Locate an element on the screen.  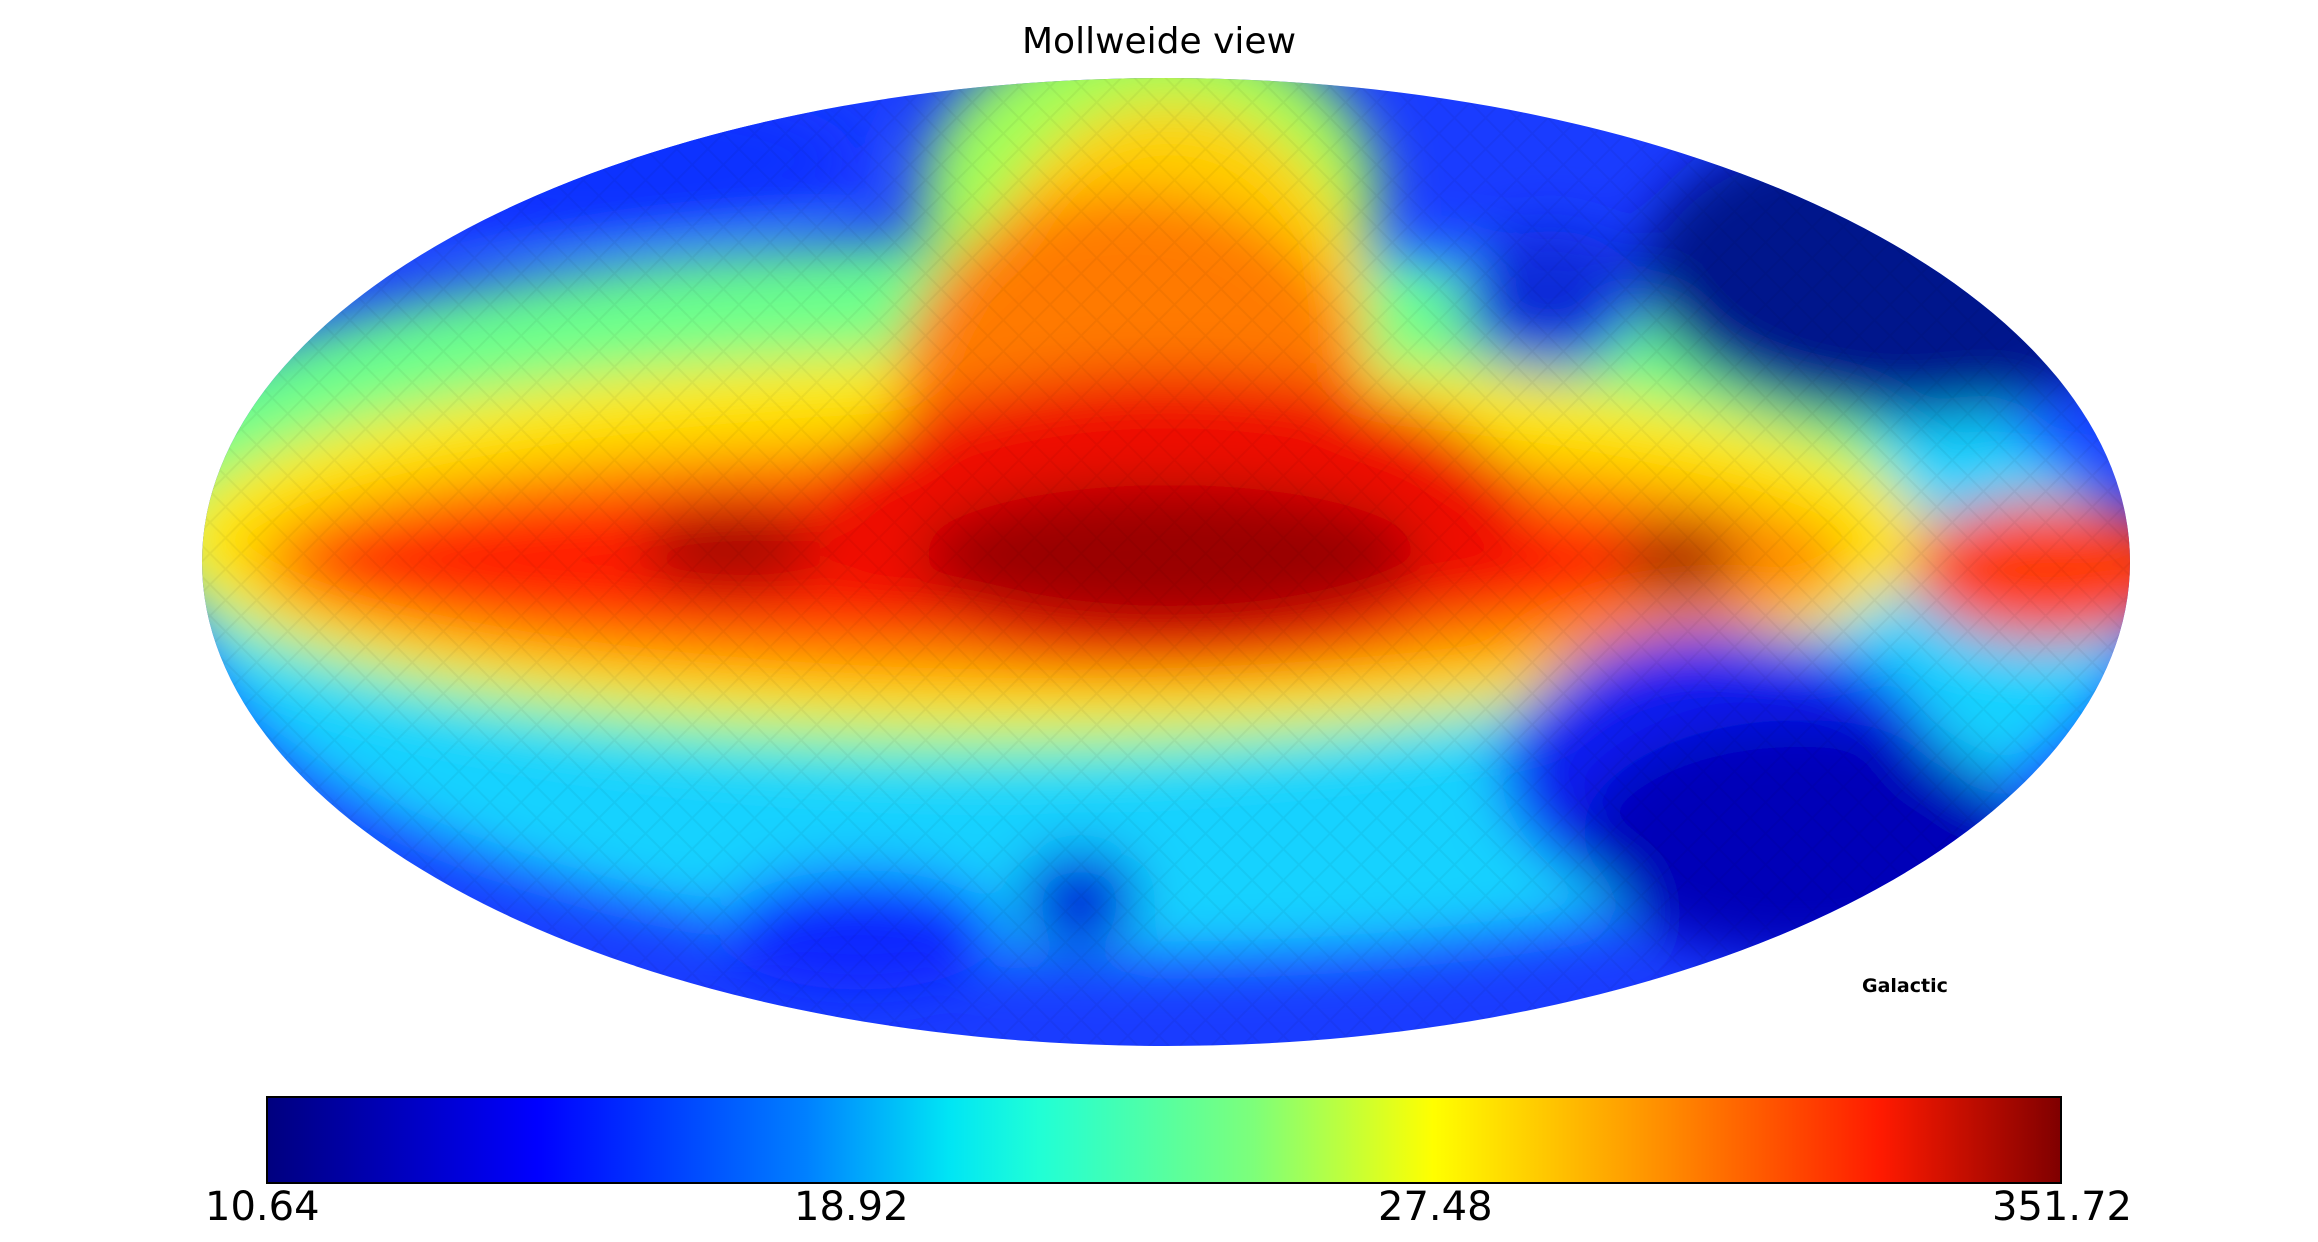
colorbar is located at coordinates (1164, 1140).